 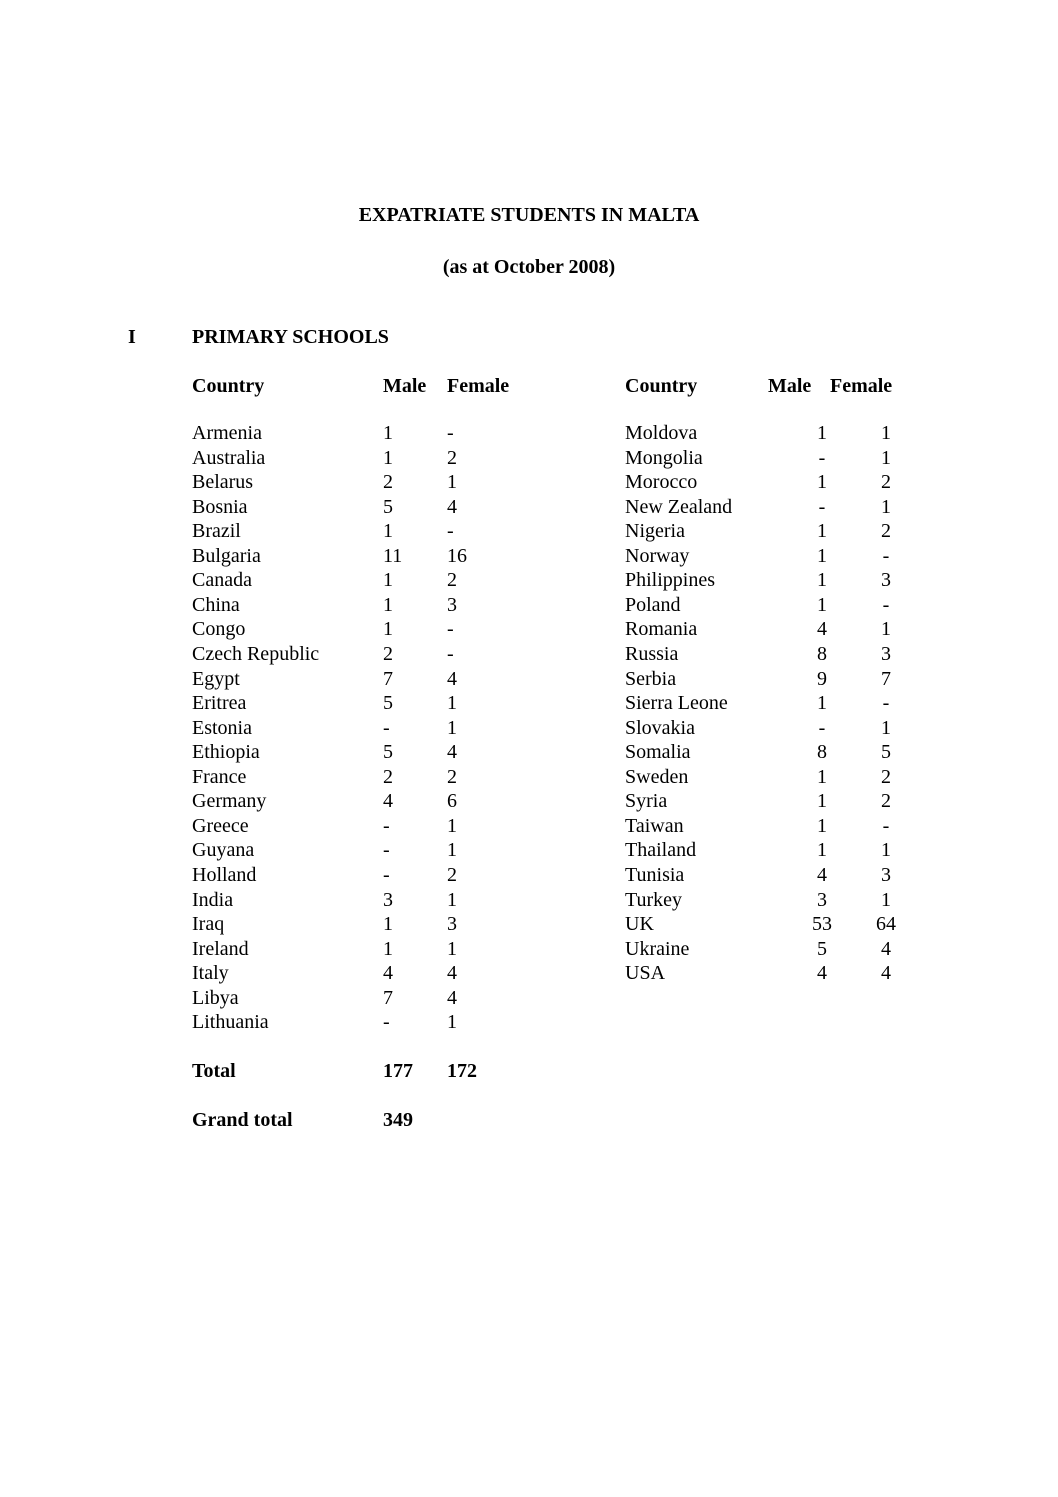 I want to click on row-country: Romania, so click(x=661, y=629).